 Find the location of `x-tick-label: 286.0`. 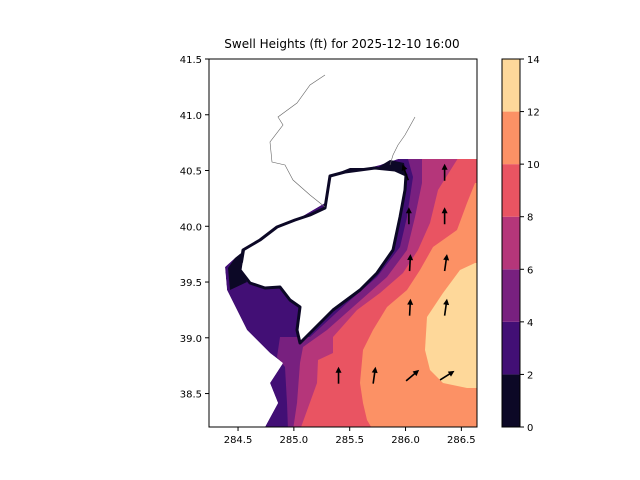

x-tick-label: 286.0 is located at coordinates (405, 440).